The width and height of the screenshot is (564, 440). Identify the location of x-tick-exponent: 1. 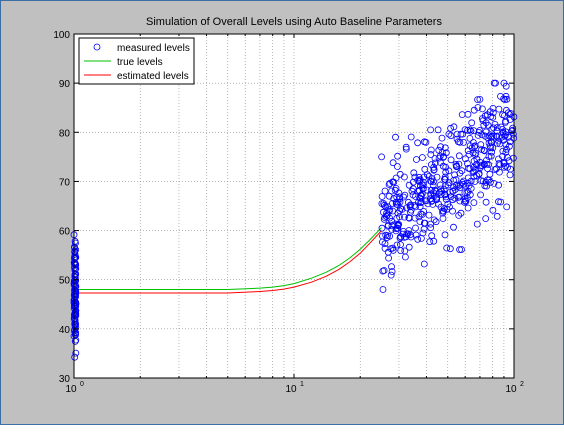
(302, 384).